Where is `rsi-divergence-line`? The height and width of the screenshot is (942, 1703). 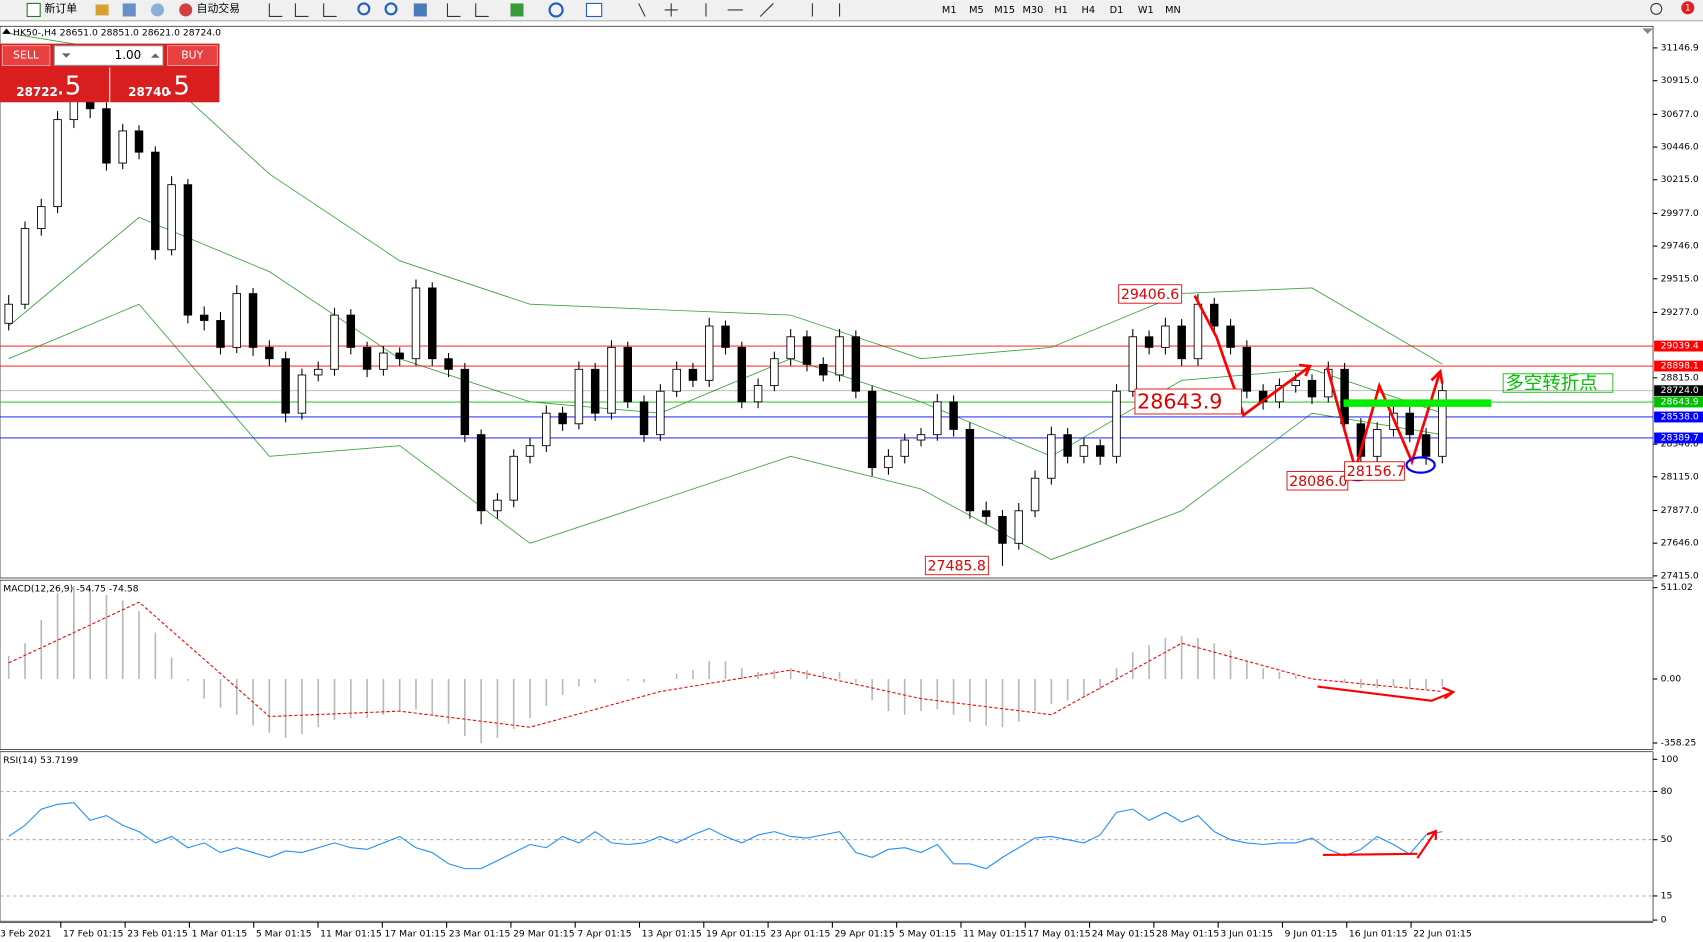
rsi-divergence-line is located at coordinates (1370, 854).